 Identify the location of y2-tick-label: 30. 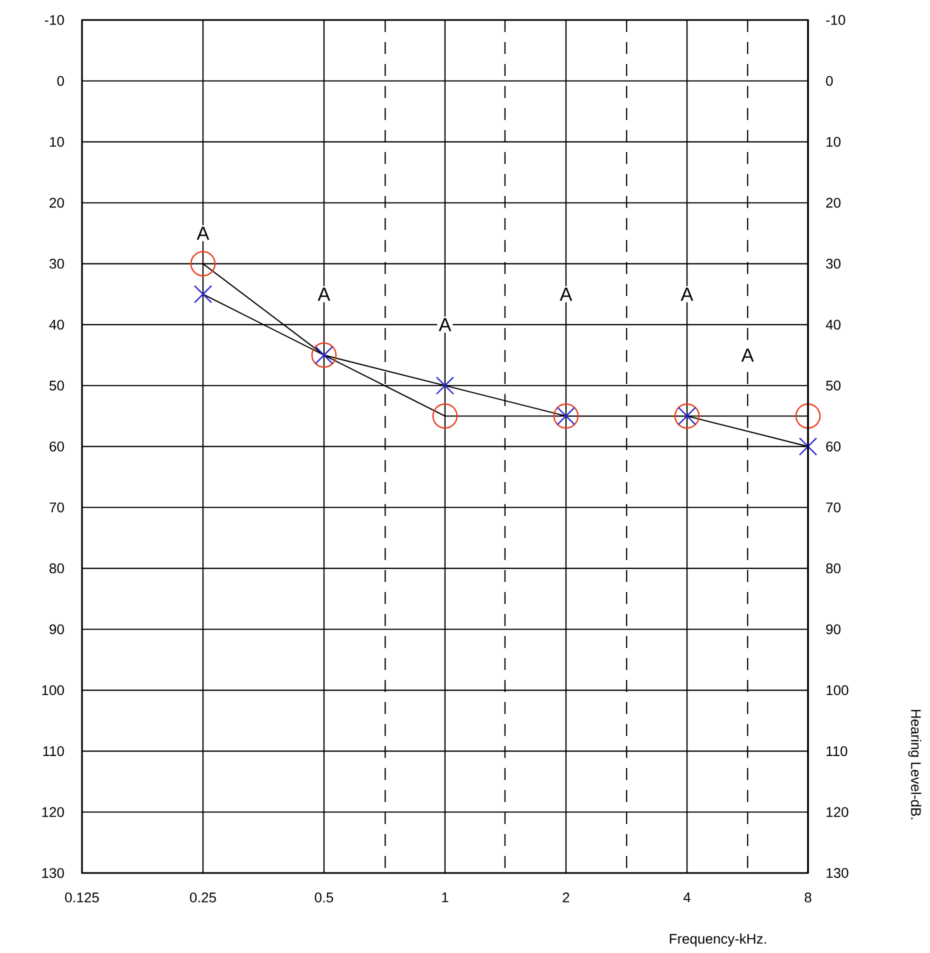
(833, 263).